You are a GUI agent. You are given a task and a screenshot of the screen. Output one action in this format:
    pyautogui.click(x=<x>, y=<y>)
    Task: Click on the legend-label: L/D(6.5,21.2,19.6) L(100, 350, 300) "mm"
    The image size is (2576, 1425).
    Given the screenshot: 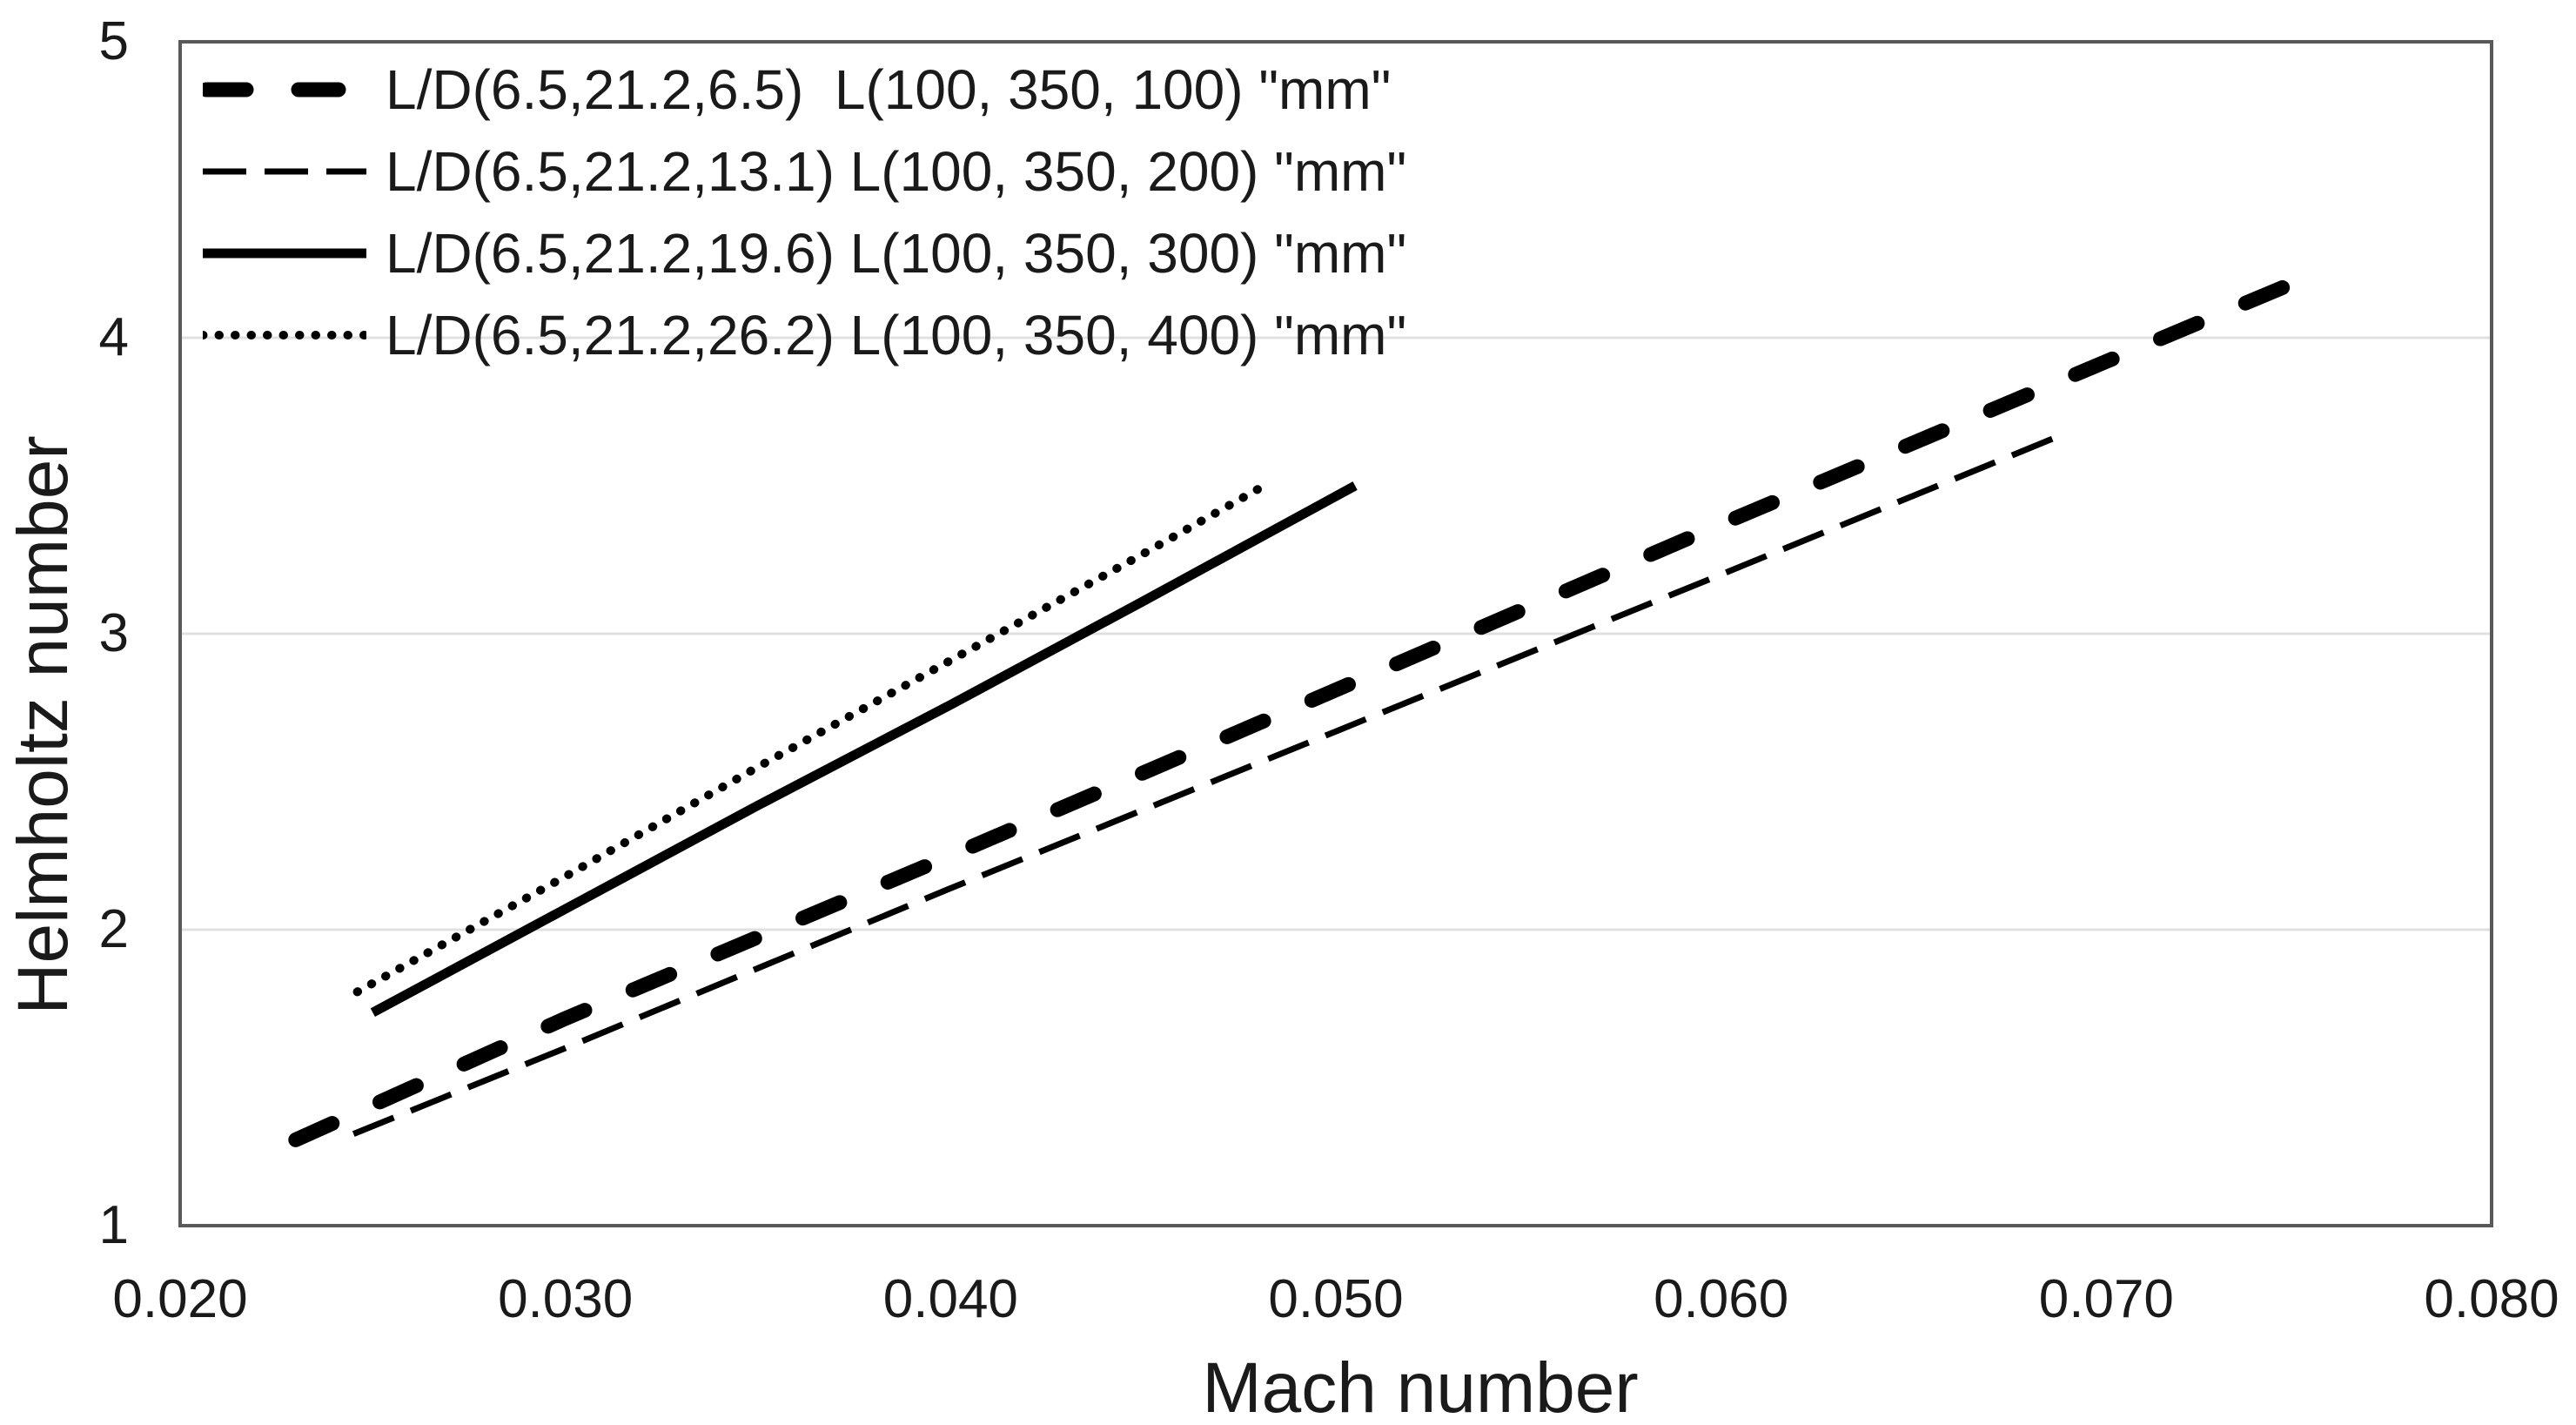 What is the action you would take?
    pyautogui.click(x=897, y=253)
    